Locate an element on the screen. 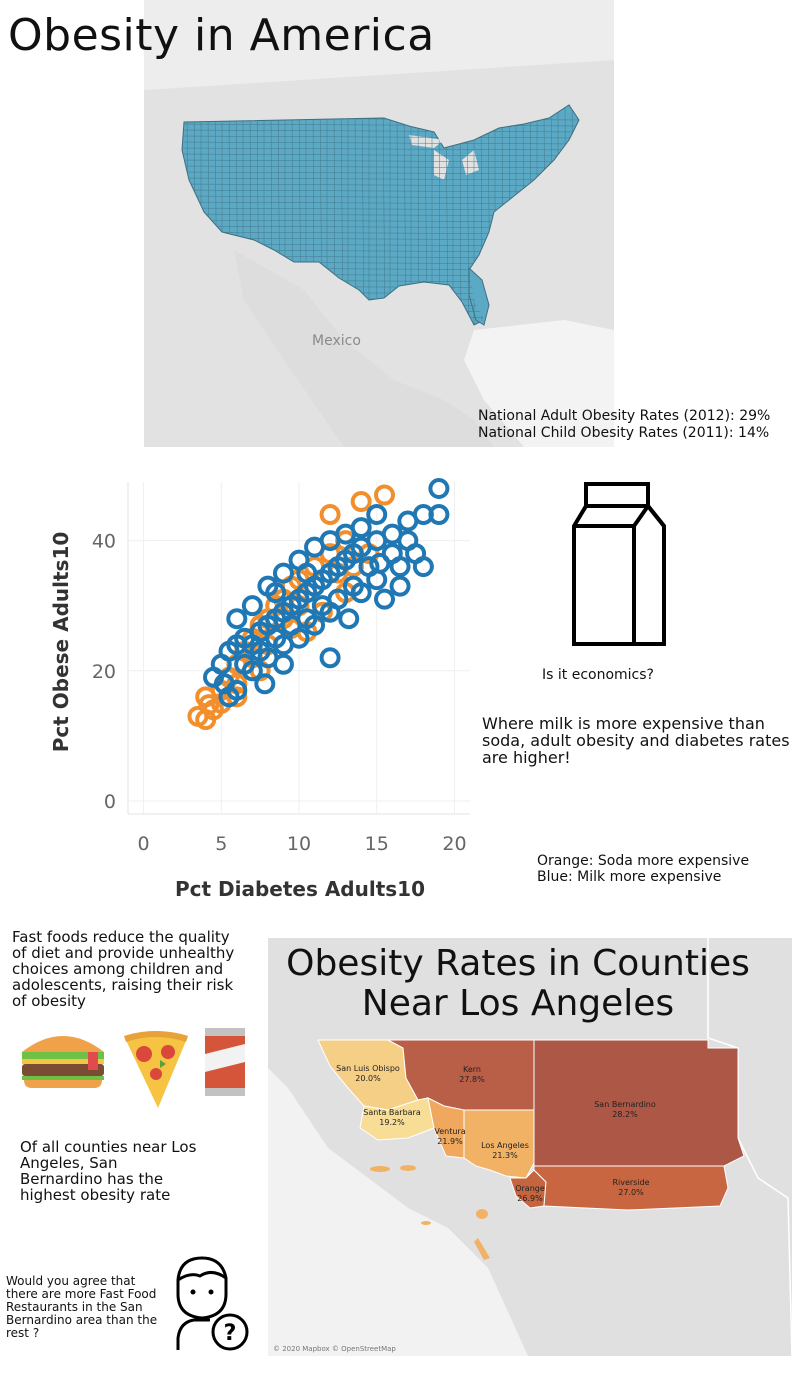 The height and width of the screenshot is (1377, 800). gulf-water is located at coordinates (539, 383).